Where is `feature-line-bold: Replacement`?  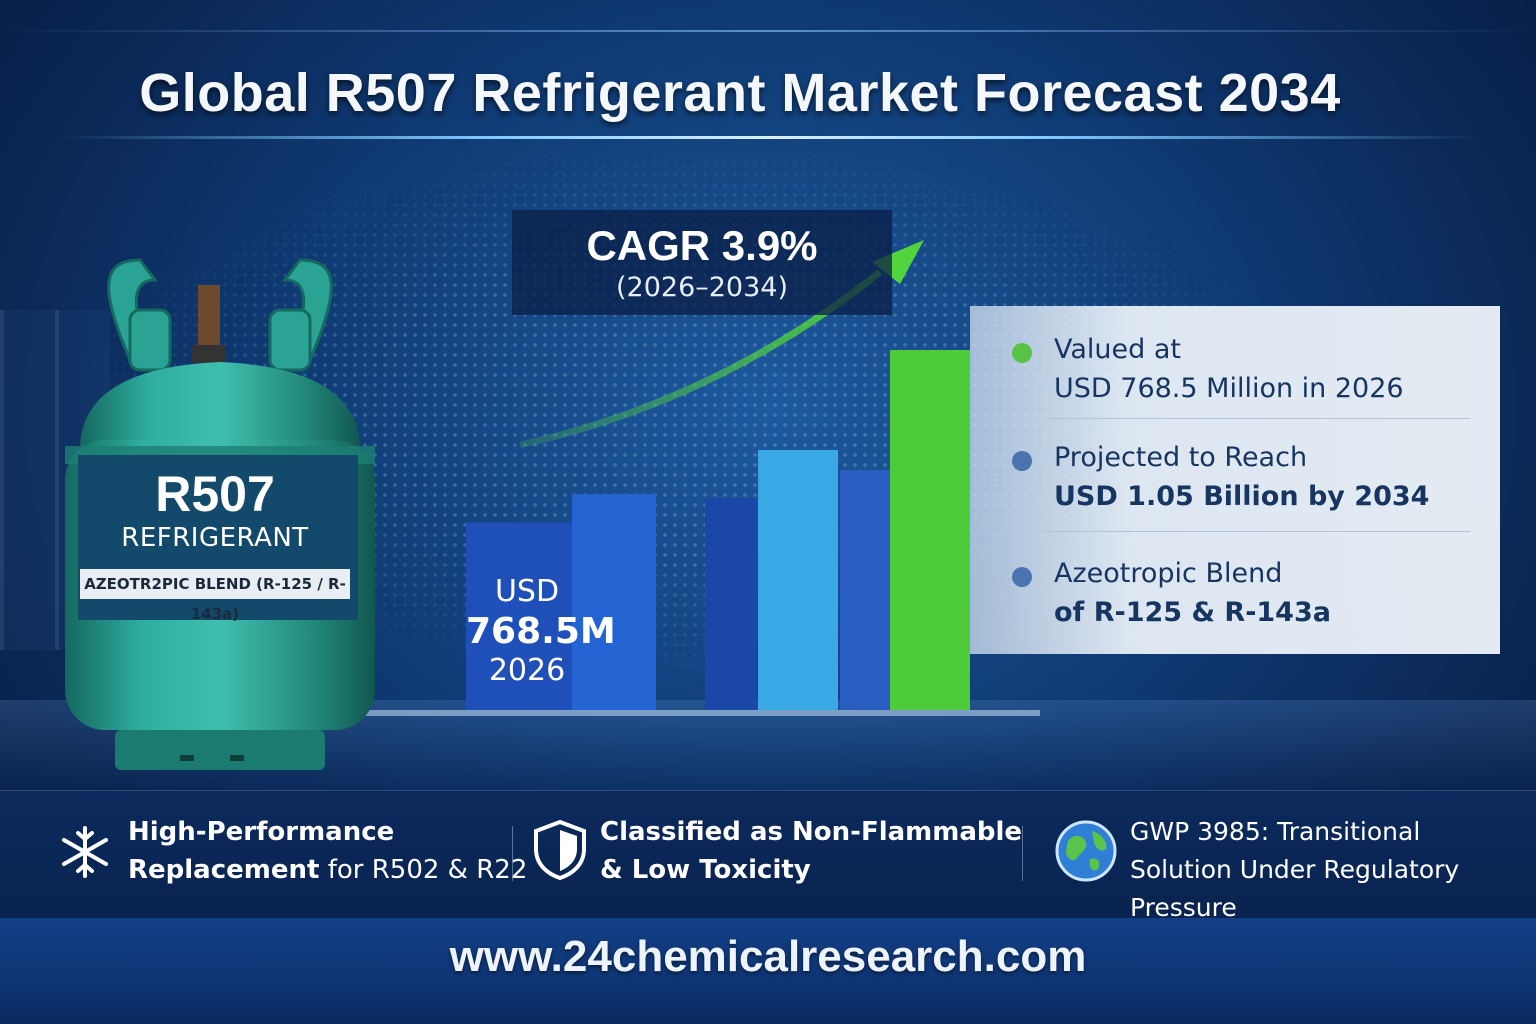 feature-line-bold: Replacement is located at coordinates (224, 870).